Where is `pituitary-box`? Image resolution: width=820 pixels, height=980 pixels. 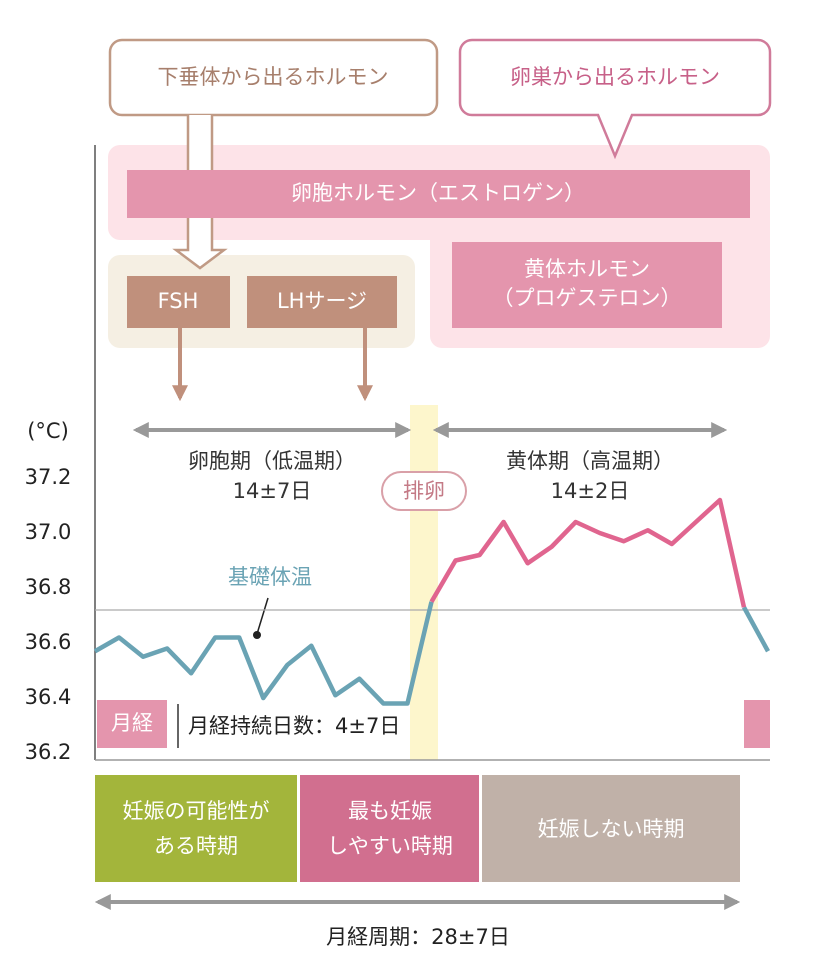
pituitary-box is located at coordinates (273, 77).